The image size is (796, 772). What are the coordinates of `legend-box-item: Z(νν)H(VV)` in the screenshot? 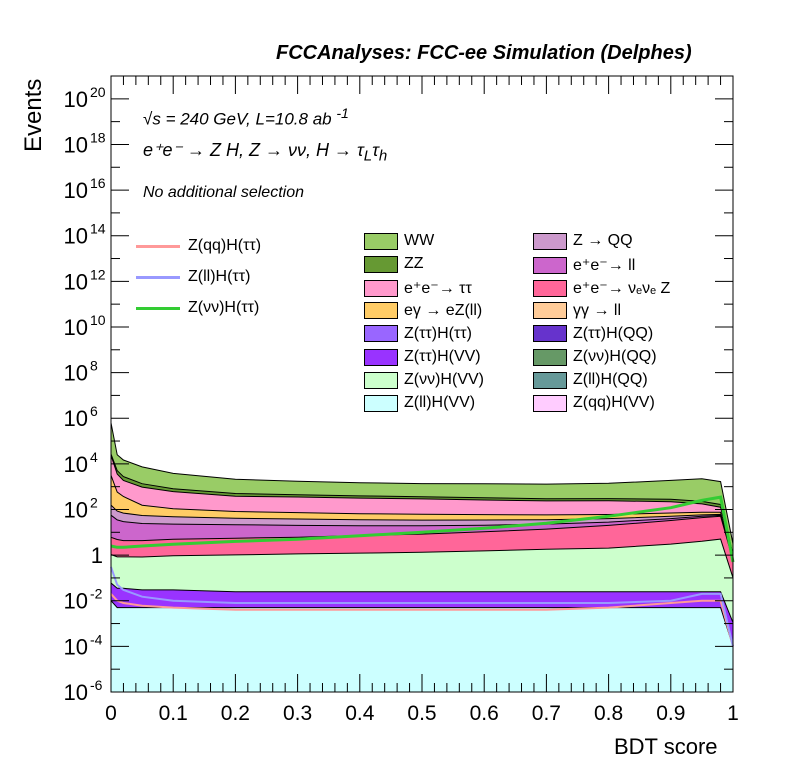 It's located at (424, 380).